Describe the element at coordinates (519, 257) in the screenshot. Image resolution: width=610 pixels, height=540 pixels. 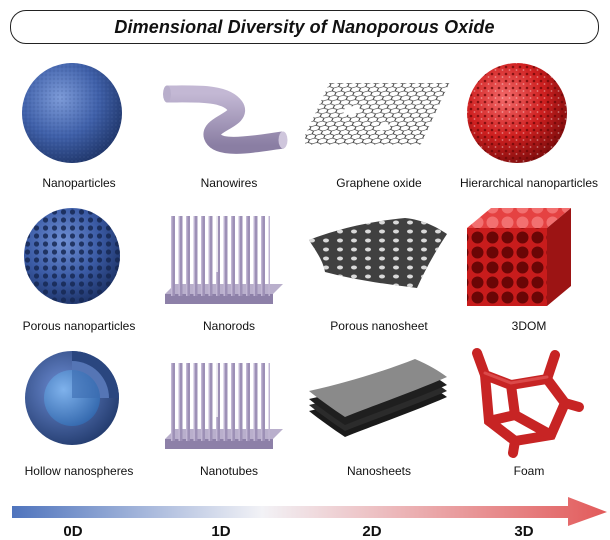
I see `3dom-cube-icon` at that location.